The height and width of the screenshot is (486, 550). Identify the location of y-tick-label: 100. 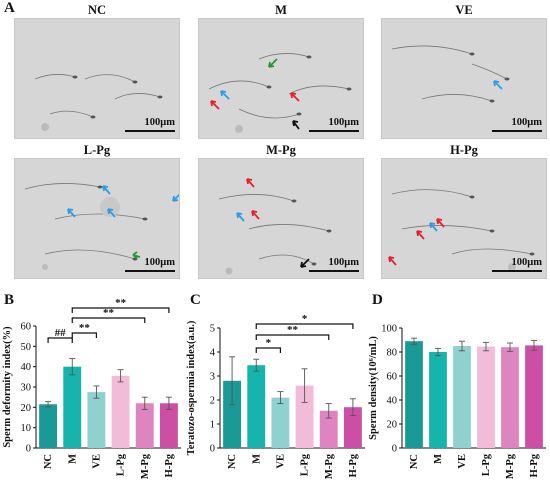
(389, 329).